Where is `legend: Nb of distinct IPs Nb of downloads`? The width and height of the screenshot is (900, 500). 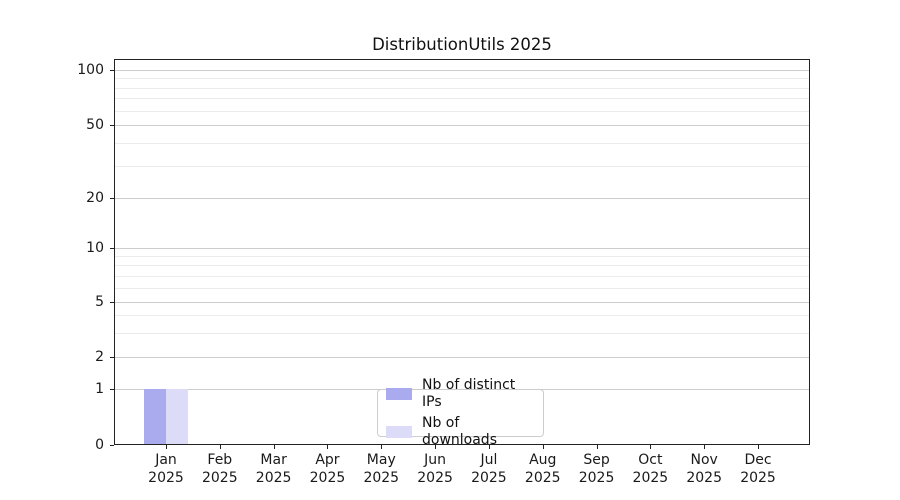
legend: Nb of distinct IPs Nb of downloads is located at coordinates (460, 412).